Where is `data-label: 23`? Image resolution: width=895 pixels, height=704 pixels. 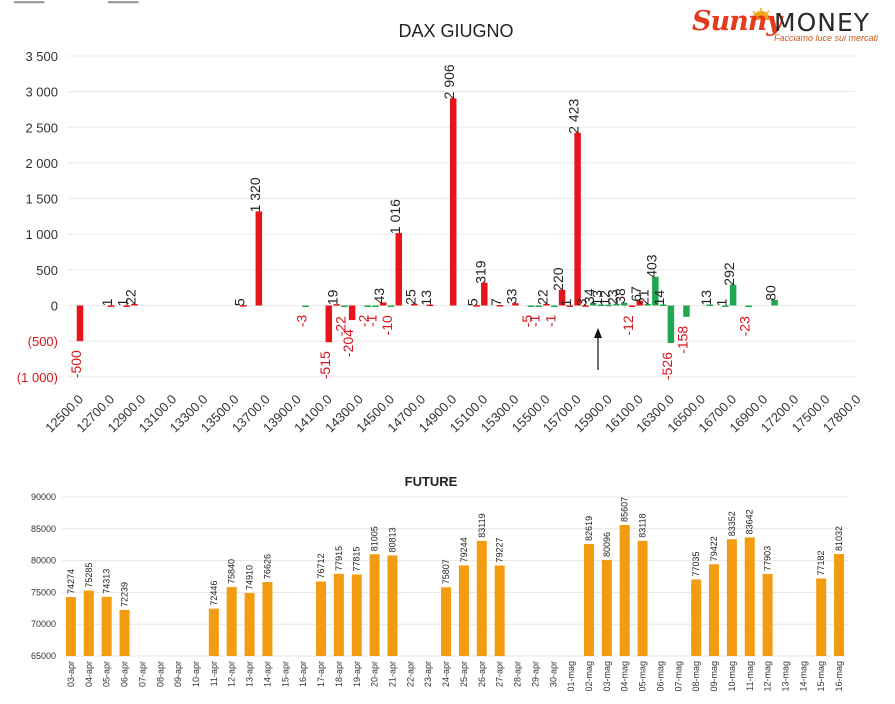 data-label: 23 is located at coordinates (612, 297).